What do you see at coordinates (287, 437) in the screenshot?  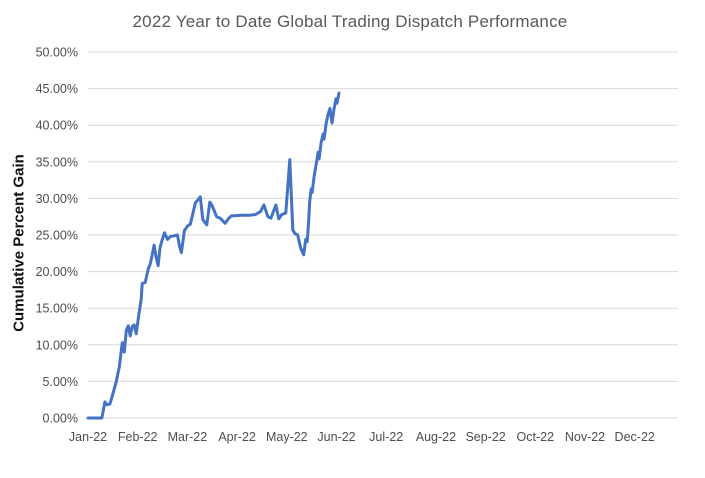 I see `x-tick-label: May-22` at bounding box center [287, 437].